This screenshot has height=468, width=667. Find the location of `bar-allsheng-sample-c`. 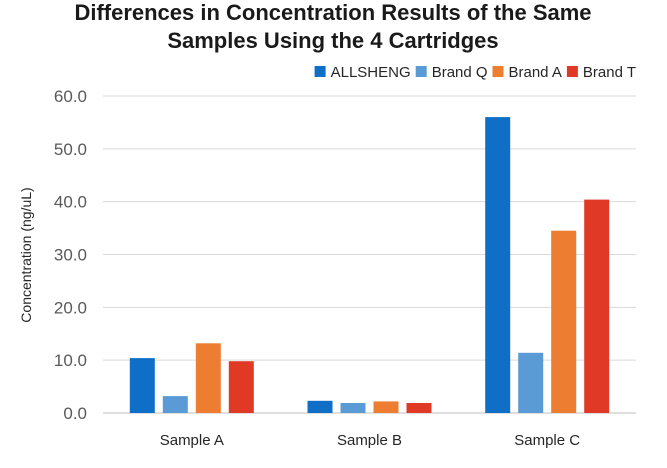

bar-allsheng-sample-c is located at coordinates (498, 265).